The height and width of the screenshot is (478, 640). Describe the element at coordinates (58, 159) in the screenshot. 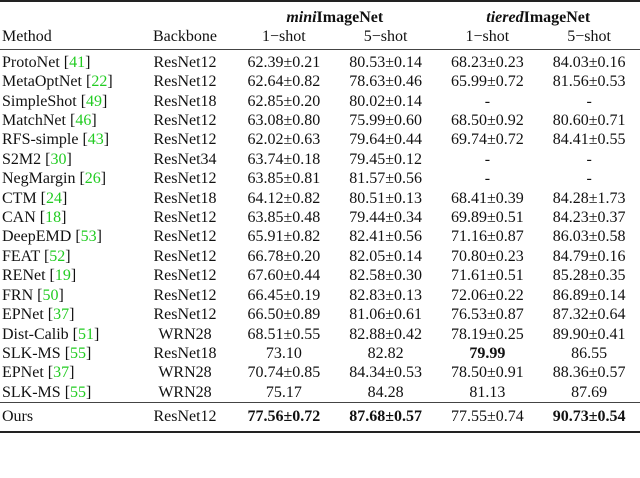

I see `citation-link: 30` at that location.